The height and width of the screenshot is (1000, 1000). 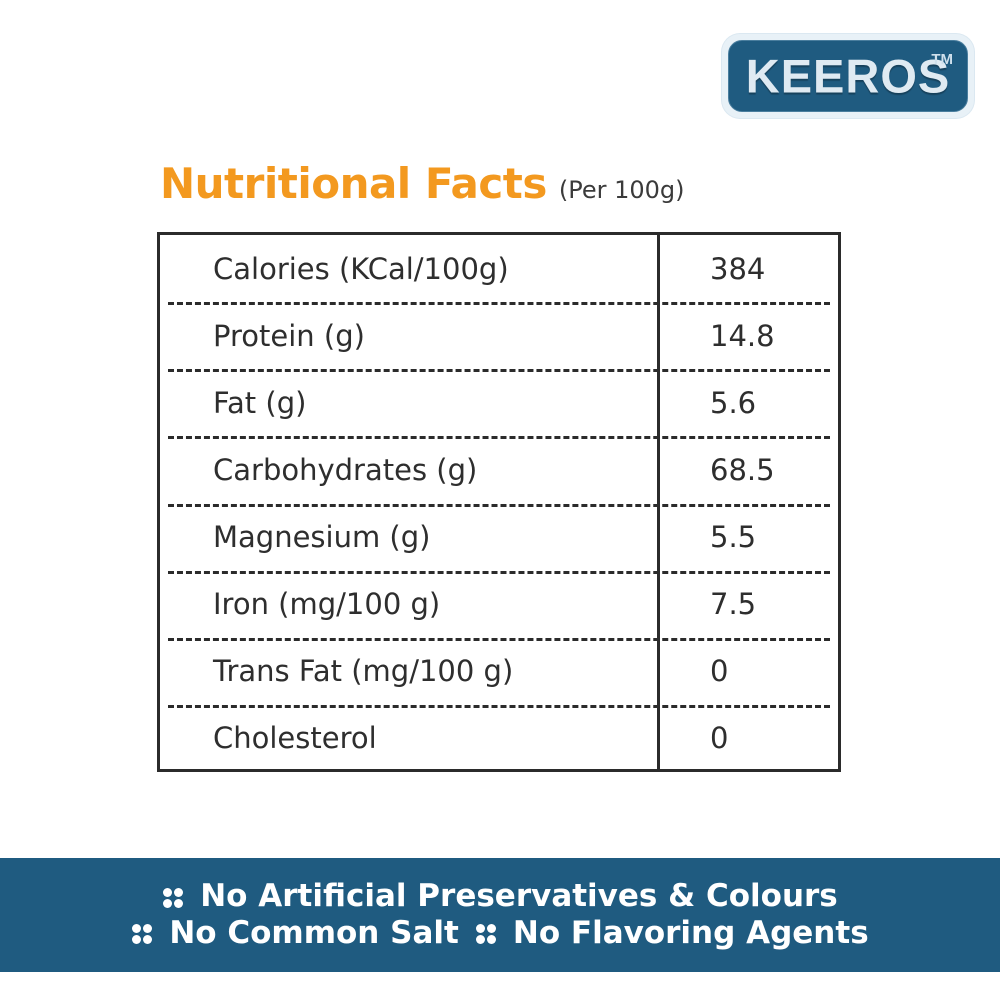 I want to click on table-row: Trans Fat (mg/100 g) 0, so click(x=499, y=671).